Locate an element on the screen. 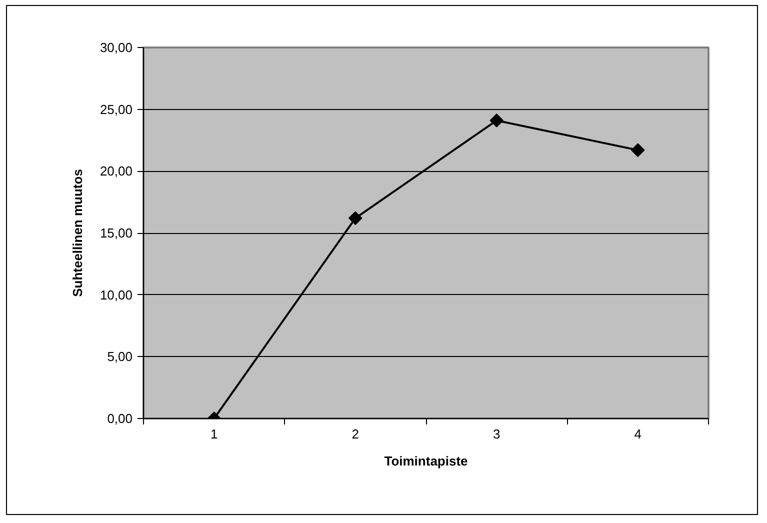 The image size is (767, 523). y-tick-label: 5,00 is located at coordinates (120, 356).